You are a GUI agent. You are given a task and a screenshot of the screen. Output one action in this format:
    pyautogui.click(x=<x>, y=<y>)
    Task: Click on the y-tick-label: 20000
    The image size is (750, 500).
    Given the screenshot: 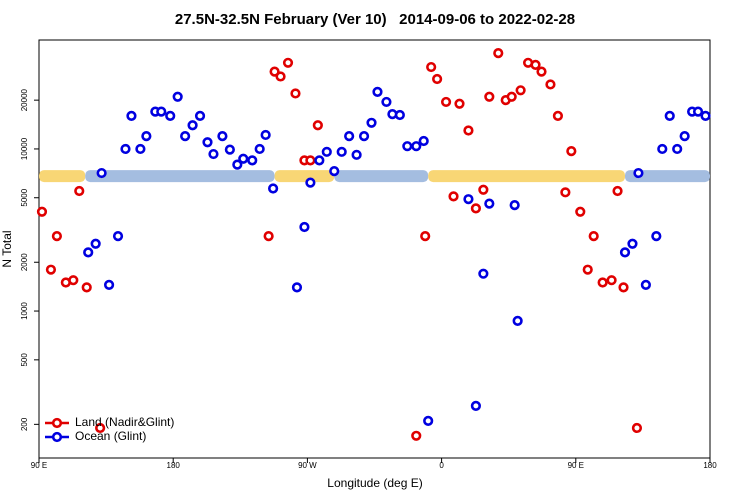 What is the action you would take?
    pyautogui.click(x=24, y=99)
    